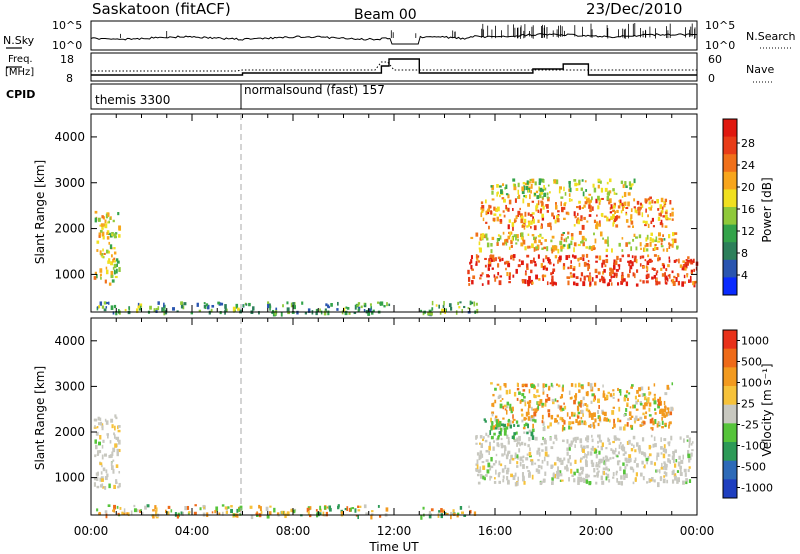  I want to click on y-tick-label: 4000, so click(69, 137).